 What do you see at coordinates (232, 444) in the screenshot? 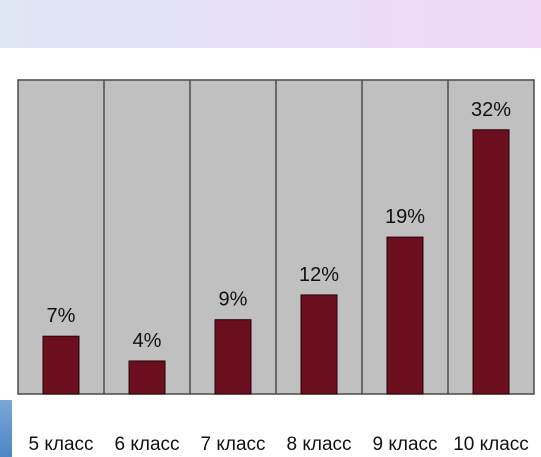
I see `category-label: 7 класс` at bounding box center [232, 444].